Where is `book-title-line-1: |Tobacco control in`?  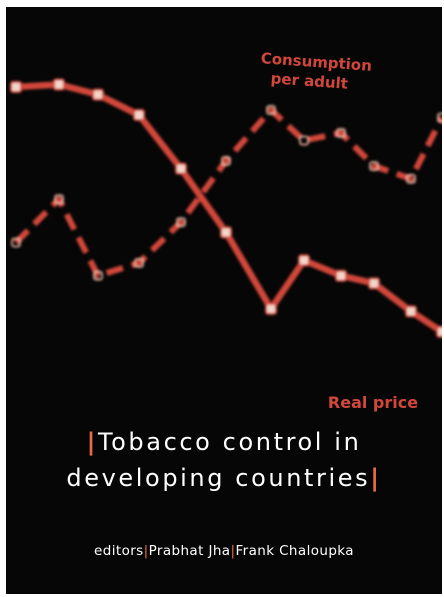
book-title-line-1: |Tobacco control in is located at coordinates (224, 442).